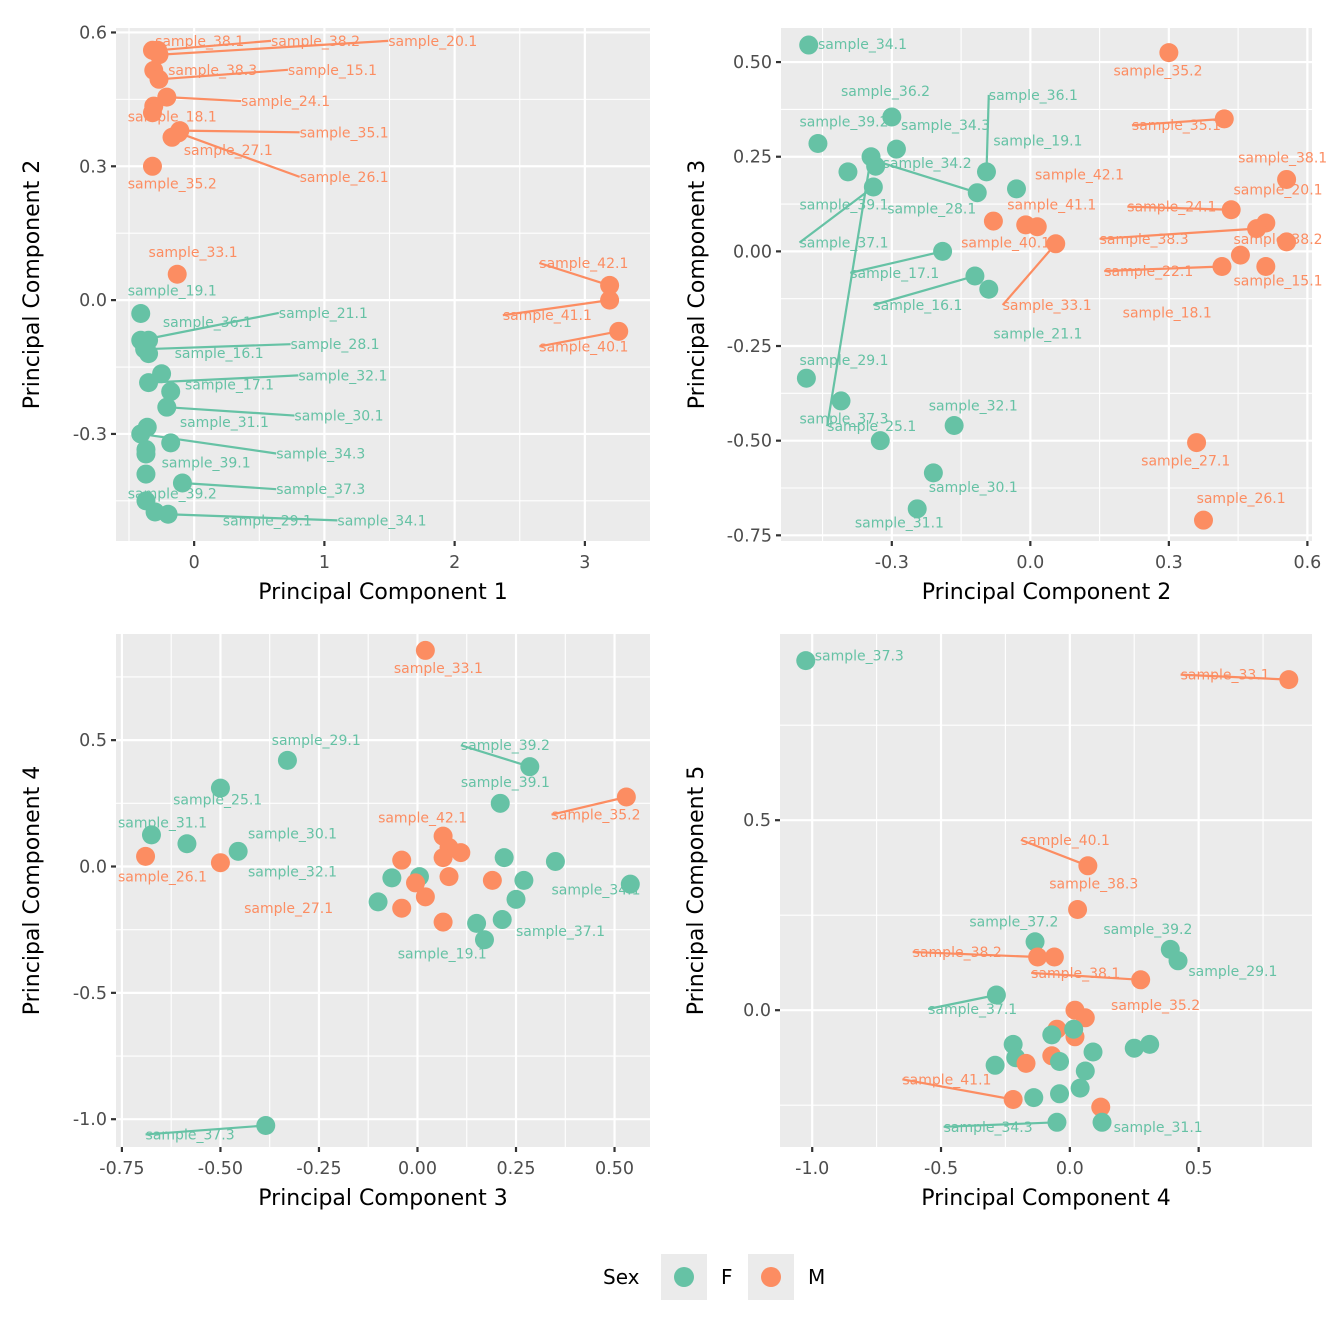  What do you see at coordinates (697, 284) in the screenshot?
I see `y-axis-title: Principal Component 3` at bounding box center [697, 284].